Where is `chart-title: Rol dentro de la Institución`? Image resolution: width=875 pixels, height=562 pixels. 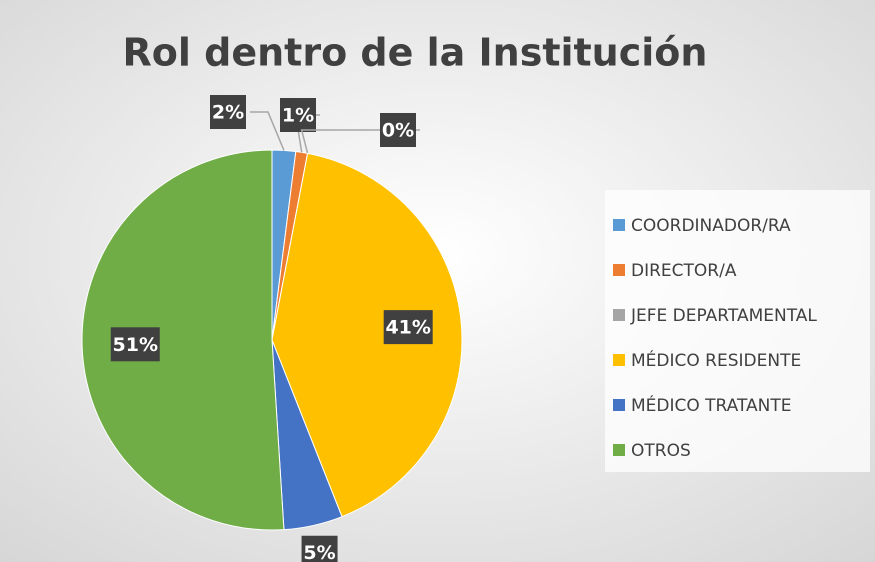
chart-title: Rol dentro de la Institución is located at coordinates (415, 53).